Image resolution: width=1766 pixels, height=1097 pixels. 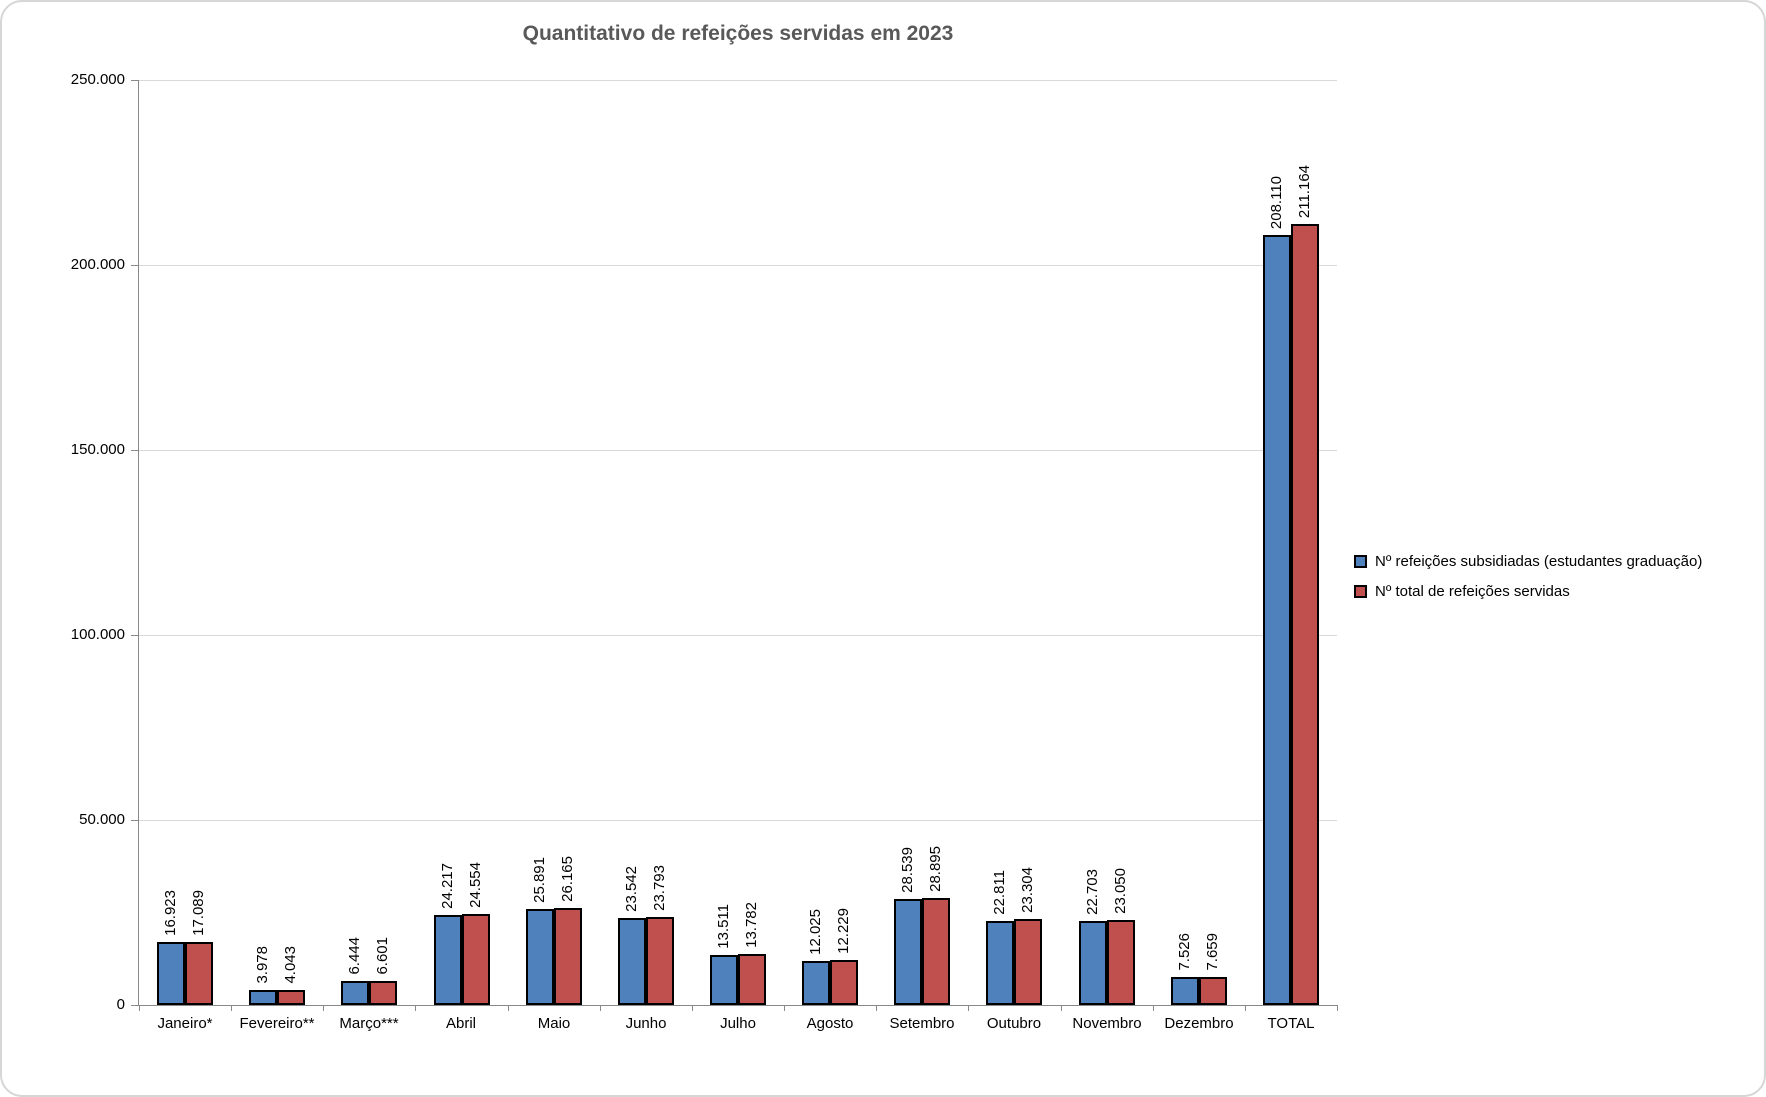 I want to click on y-axis-label: 50.000, so click(x=102, y=819).